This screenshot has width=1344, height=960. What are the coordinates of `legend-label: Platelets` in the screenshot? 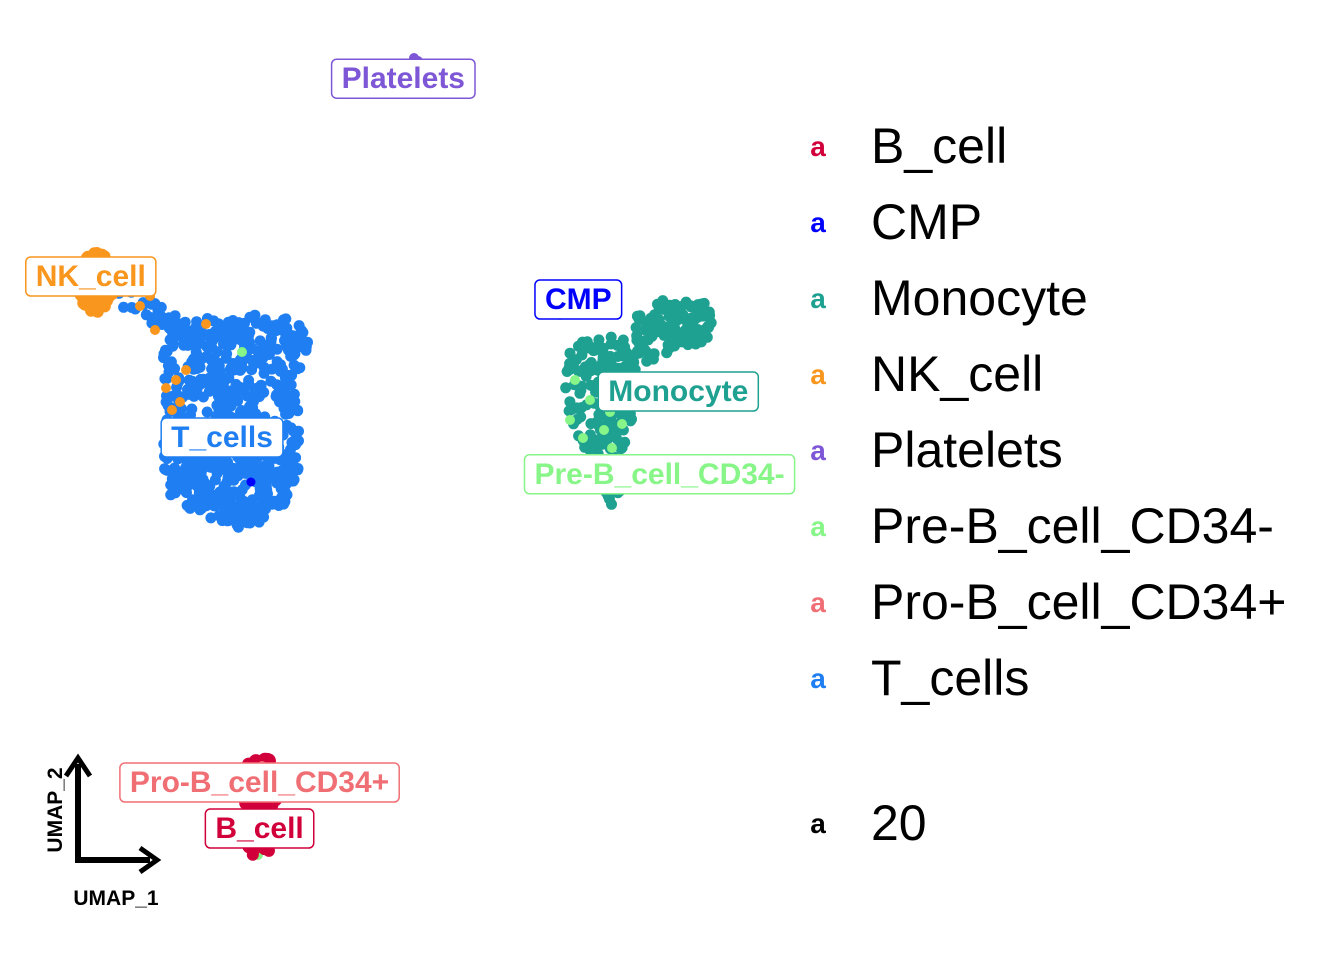 It's located at (967, 450).